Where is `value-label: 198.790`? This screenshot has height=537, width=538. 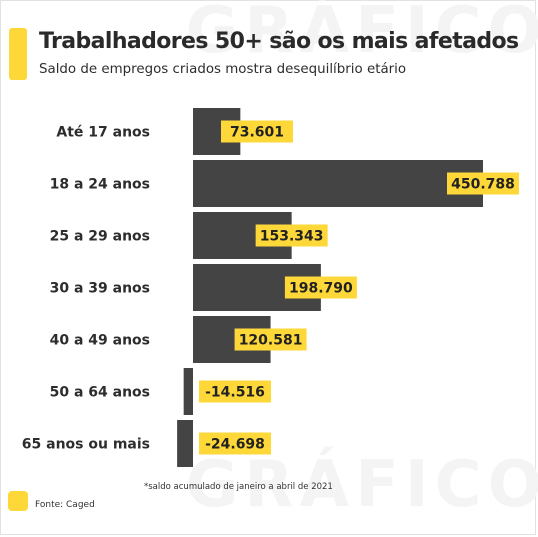 value-label: 198.790 is located at coordinates (321, 289).